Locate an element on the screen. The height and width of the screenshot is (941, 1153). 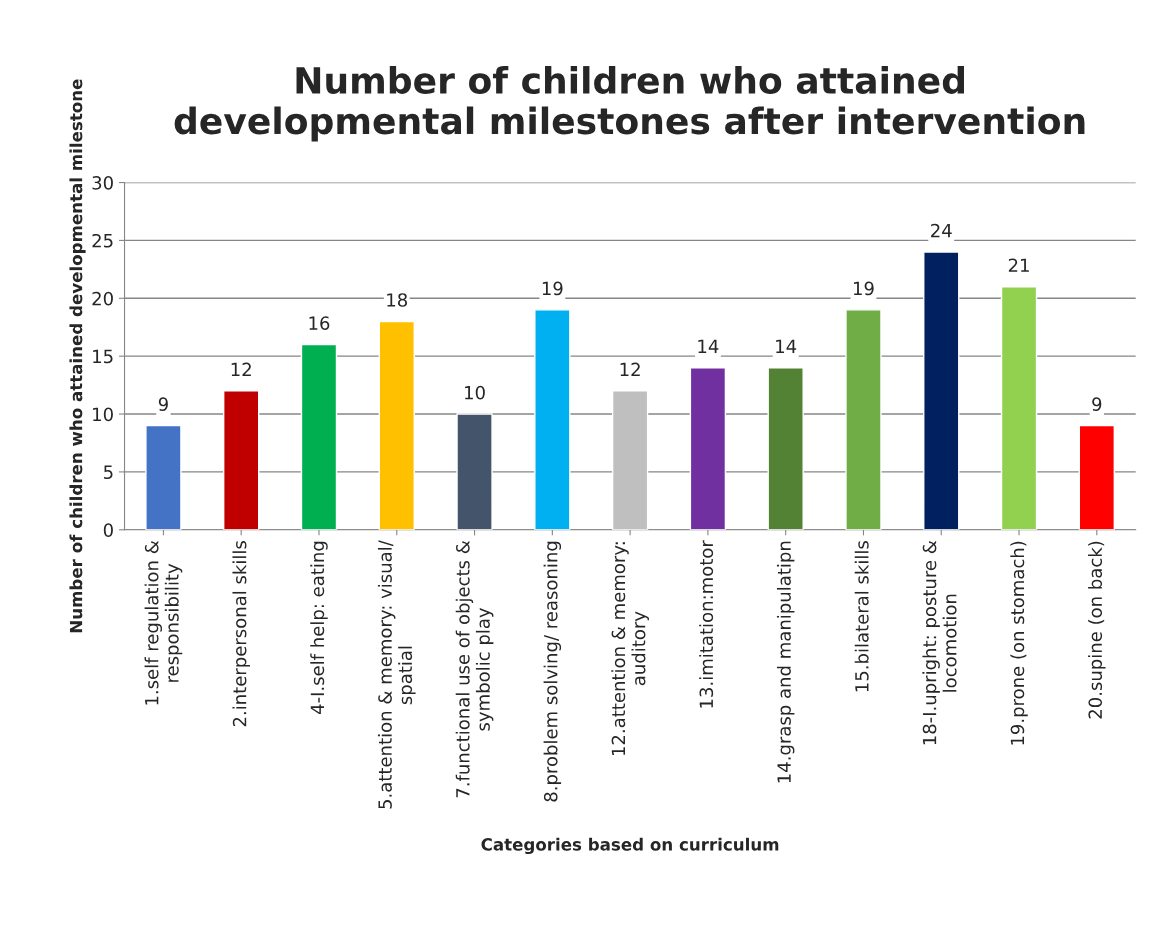
y-tick-label: 15 is located at coordinates (103, 356).